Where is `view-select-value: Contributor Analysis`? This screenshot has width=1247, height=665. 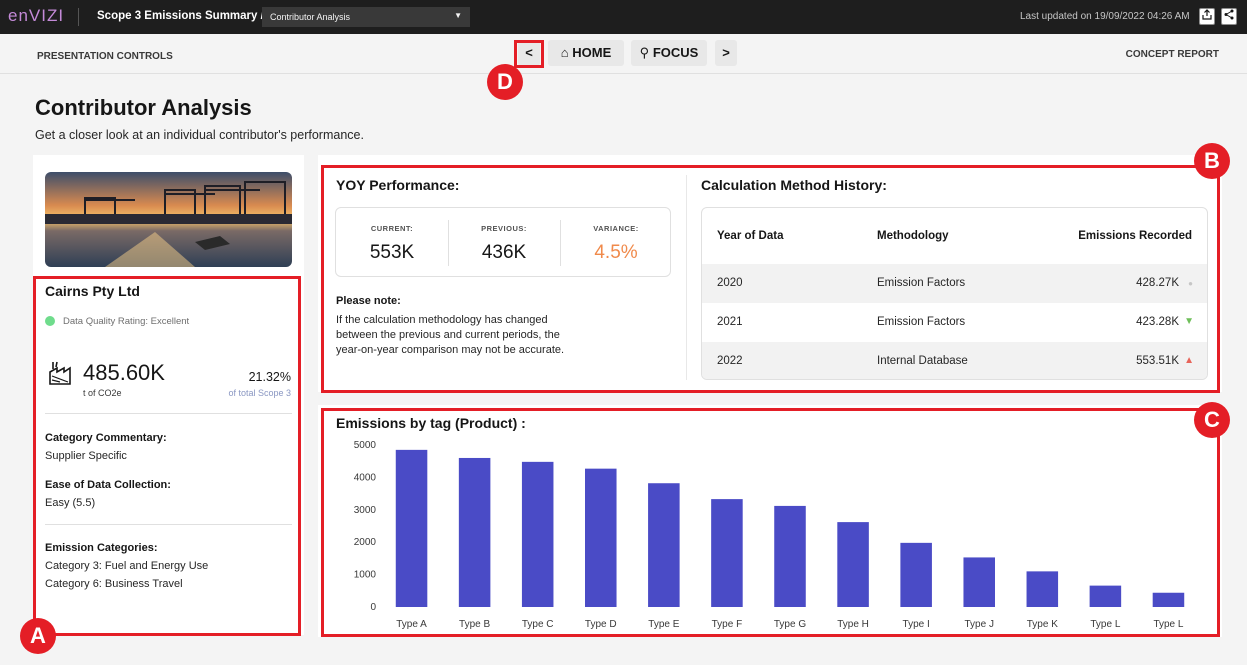 view-select-value: Contributor Analysis is located at coordinates (310, 17).